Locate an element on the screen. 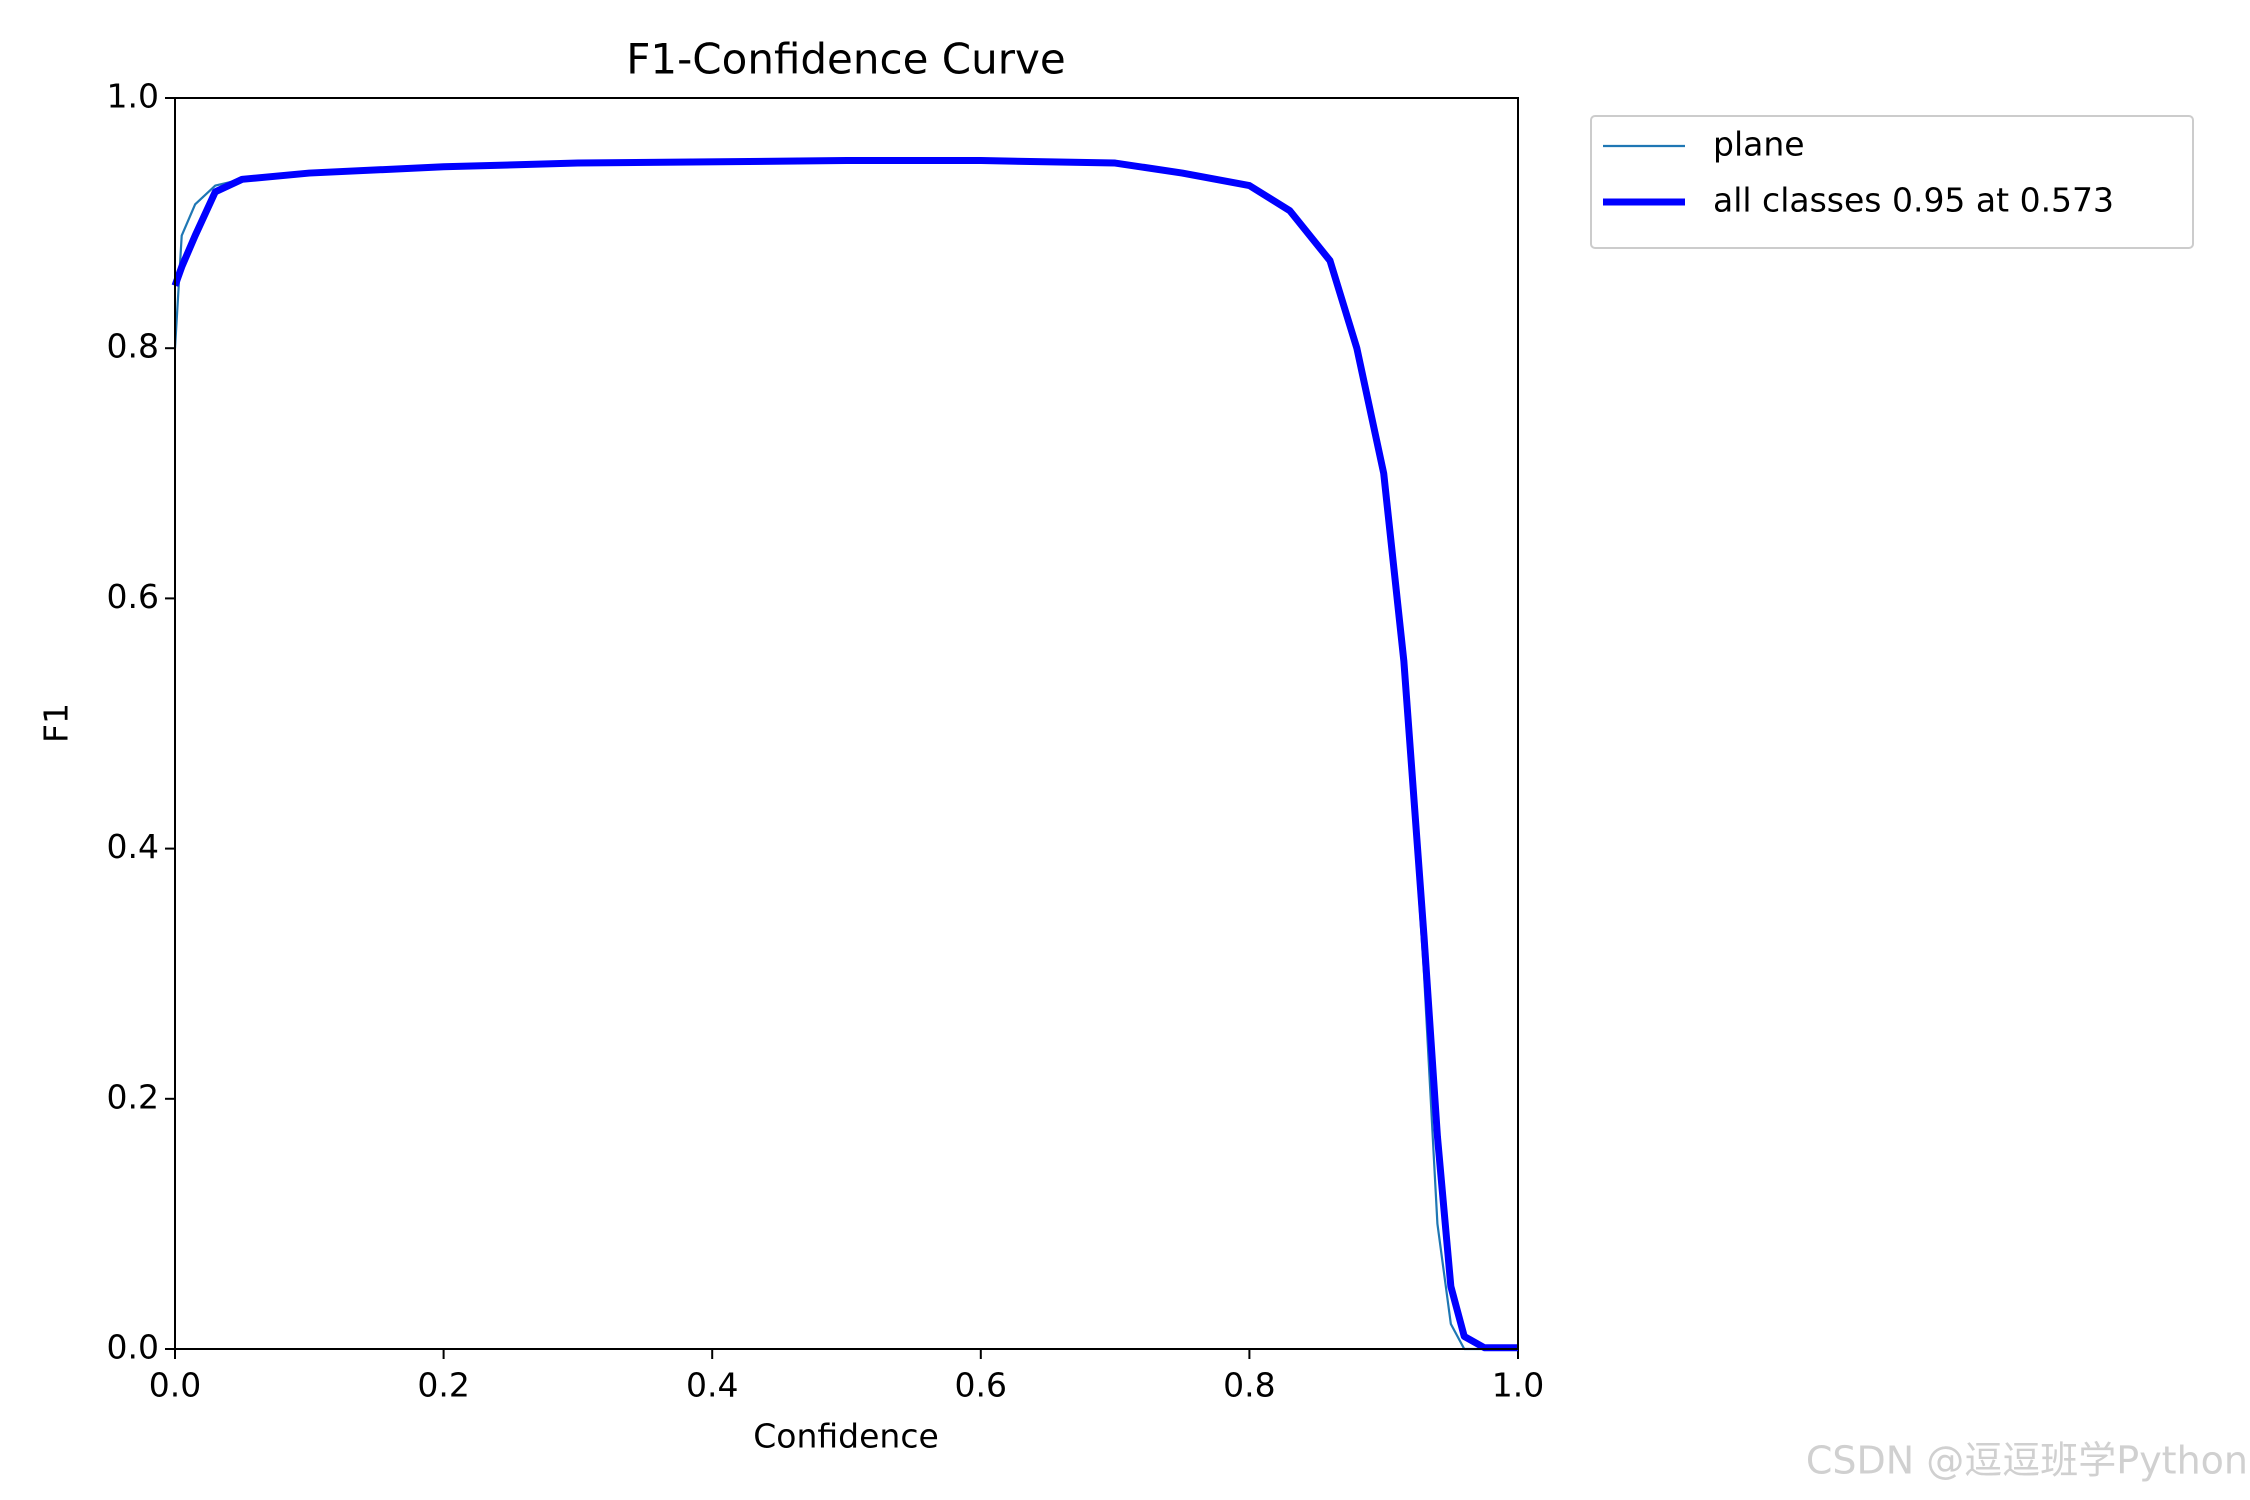 This screenshot has height=1500, width=2250. y-tick-label: 0.0 is located at coordinates (133, 1347).